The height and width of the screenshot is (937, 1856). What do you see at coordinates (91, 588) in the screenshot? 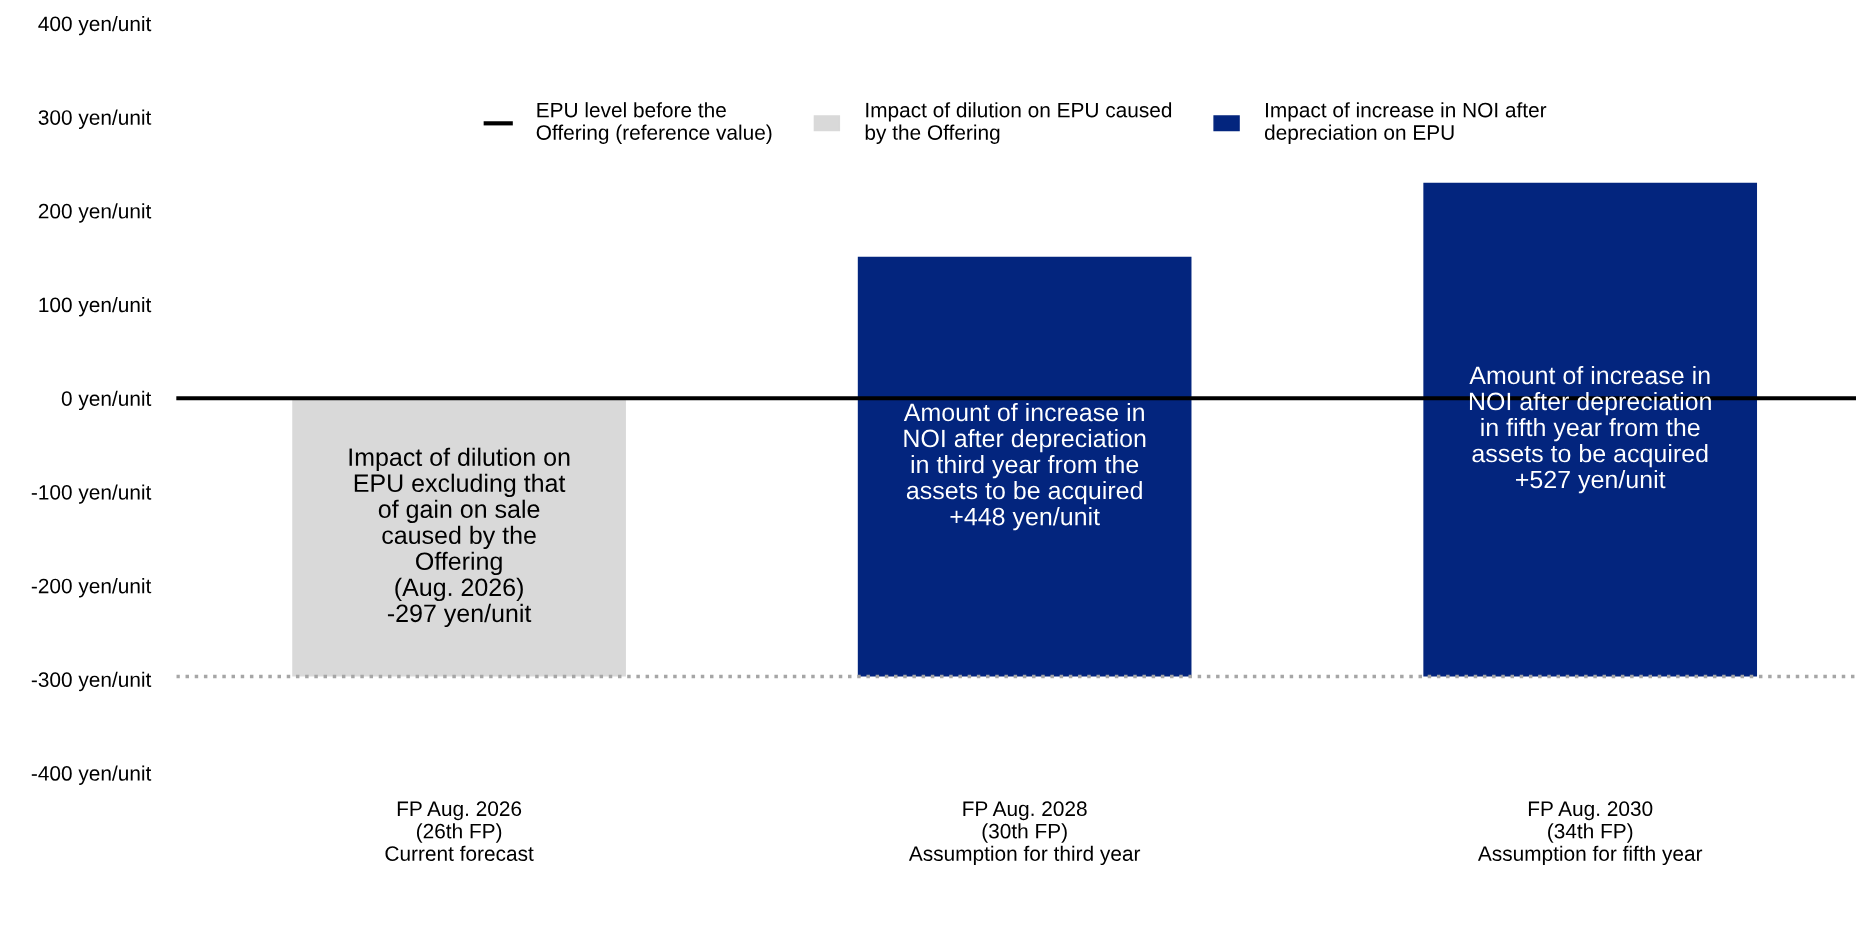
I see `y-tick-label: -200 yen/unit` at bounding box center [91, 588].